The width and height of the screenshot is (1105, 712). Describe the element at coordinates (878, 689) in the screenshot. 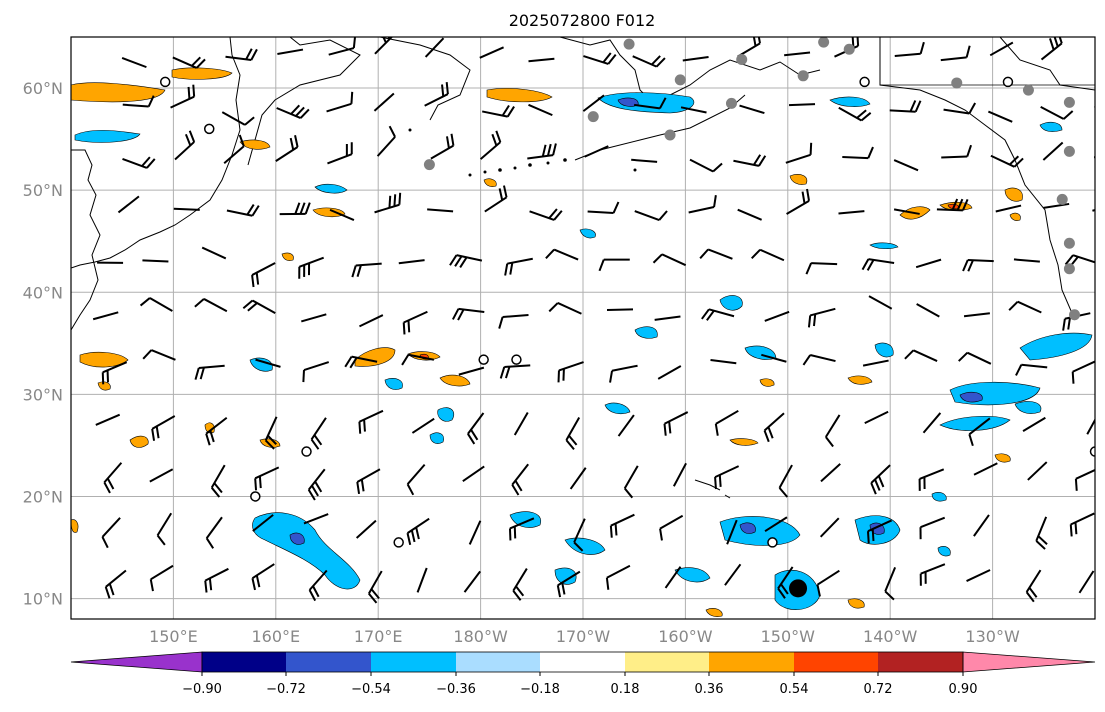

I see `colorbar-tick-label: 0.72` at that location.